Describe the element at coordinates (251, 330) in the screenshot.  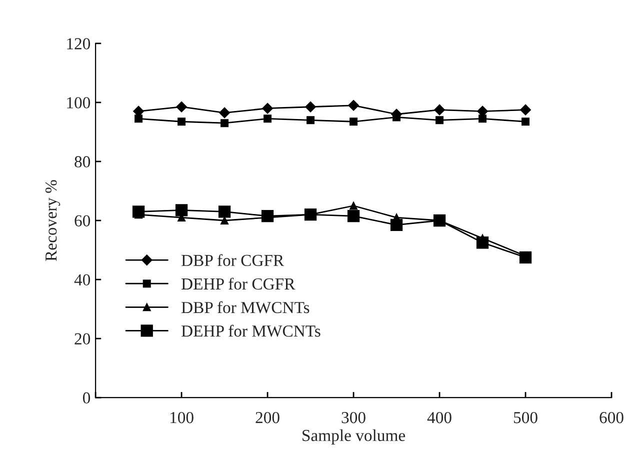
I see `legend-label: DEHP for MWCNTs` at that location.